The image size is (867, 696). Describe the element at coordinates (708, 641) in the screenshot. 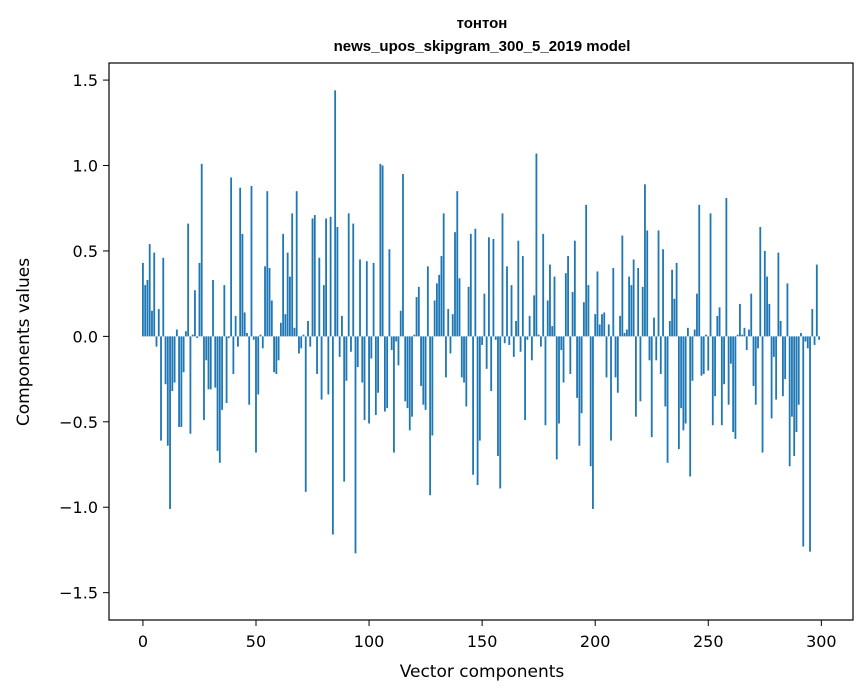

I see `x-tick-label: 250` at that location.